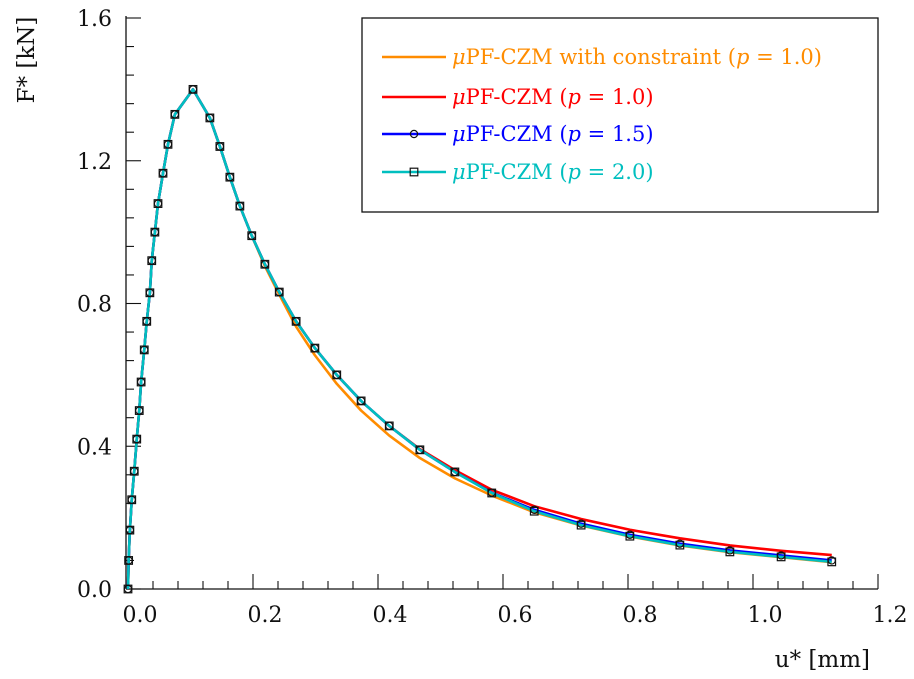  What do you see at coordinates (890, 615) in the screenshot?
I see `x-tick-label: 1.2` at bounding box center [890, 615].